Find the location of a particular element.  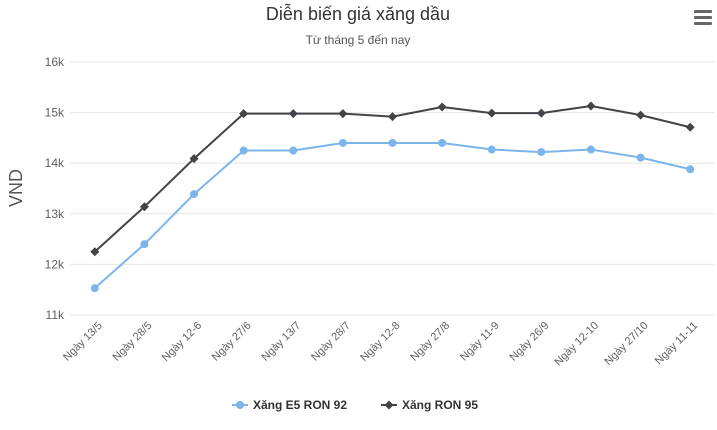

y-tick-label: 13k is located at coordinates (55, 214).